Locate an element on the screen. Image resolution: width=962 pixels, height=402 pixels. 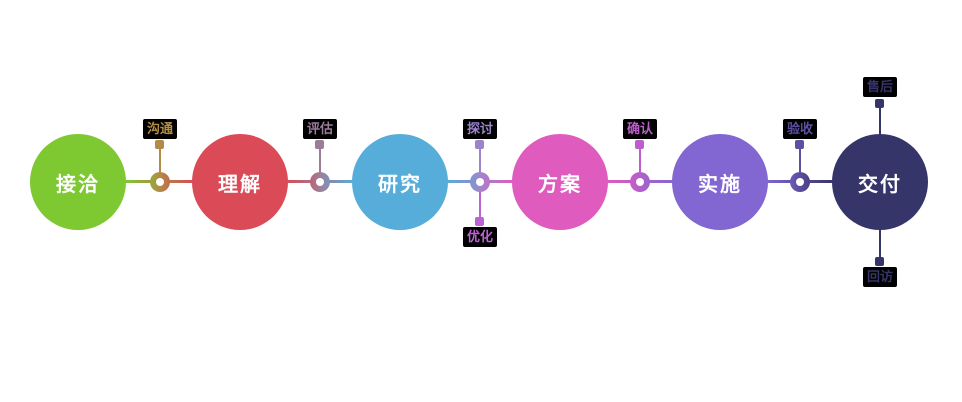
stage-label: 接洽 is located at coordinates (78, 184).